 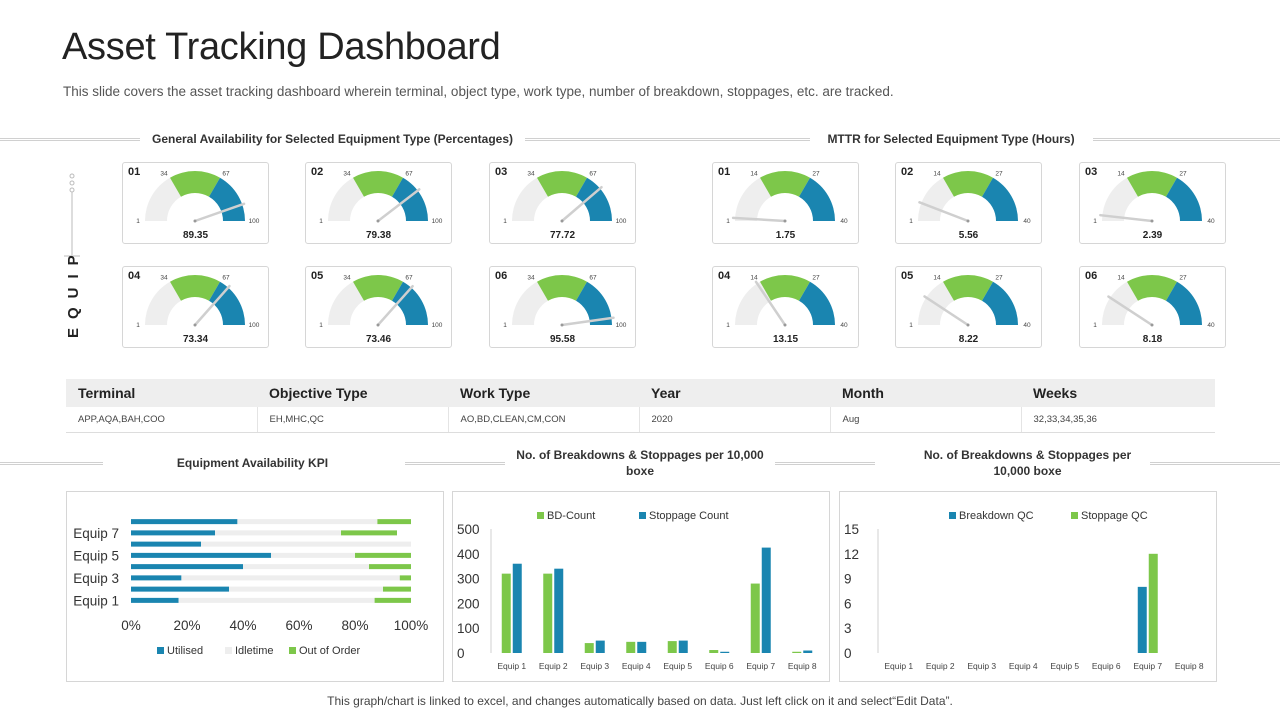 What do you see at coordinates (851, 529) in the screenshot?
I see `y-tick-label: 15` at bounding box center [851, 529].